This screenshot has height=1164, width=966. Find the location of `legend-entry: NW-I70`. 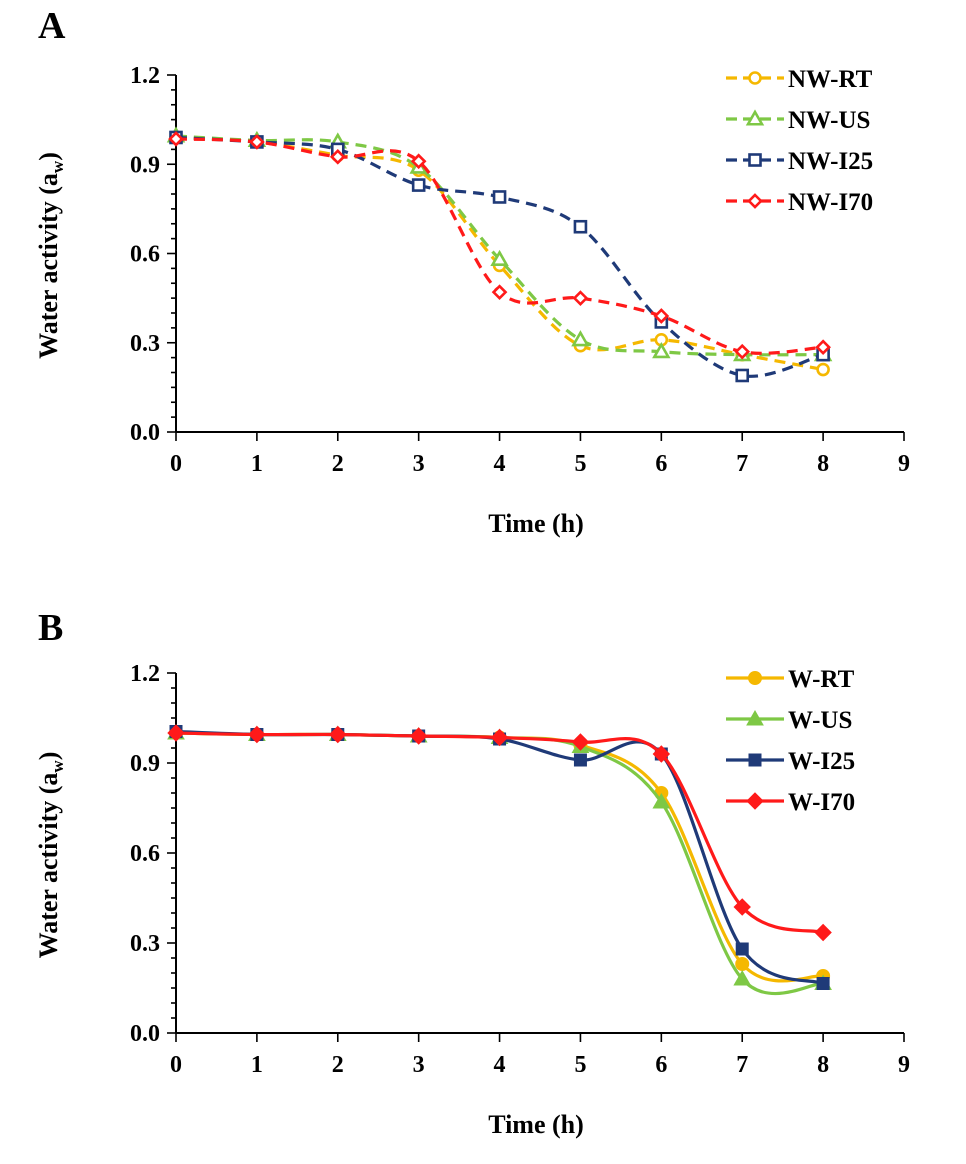

legend-entry: NW-I70 is located at coordinates (799, 202).